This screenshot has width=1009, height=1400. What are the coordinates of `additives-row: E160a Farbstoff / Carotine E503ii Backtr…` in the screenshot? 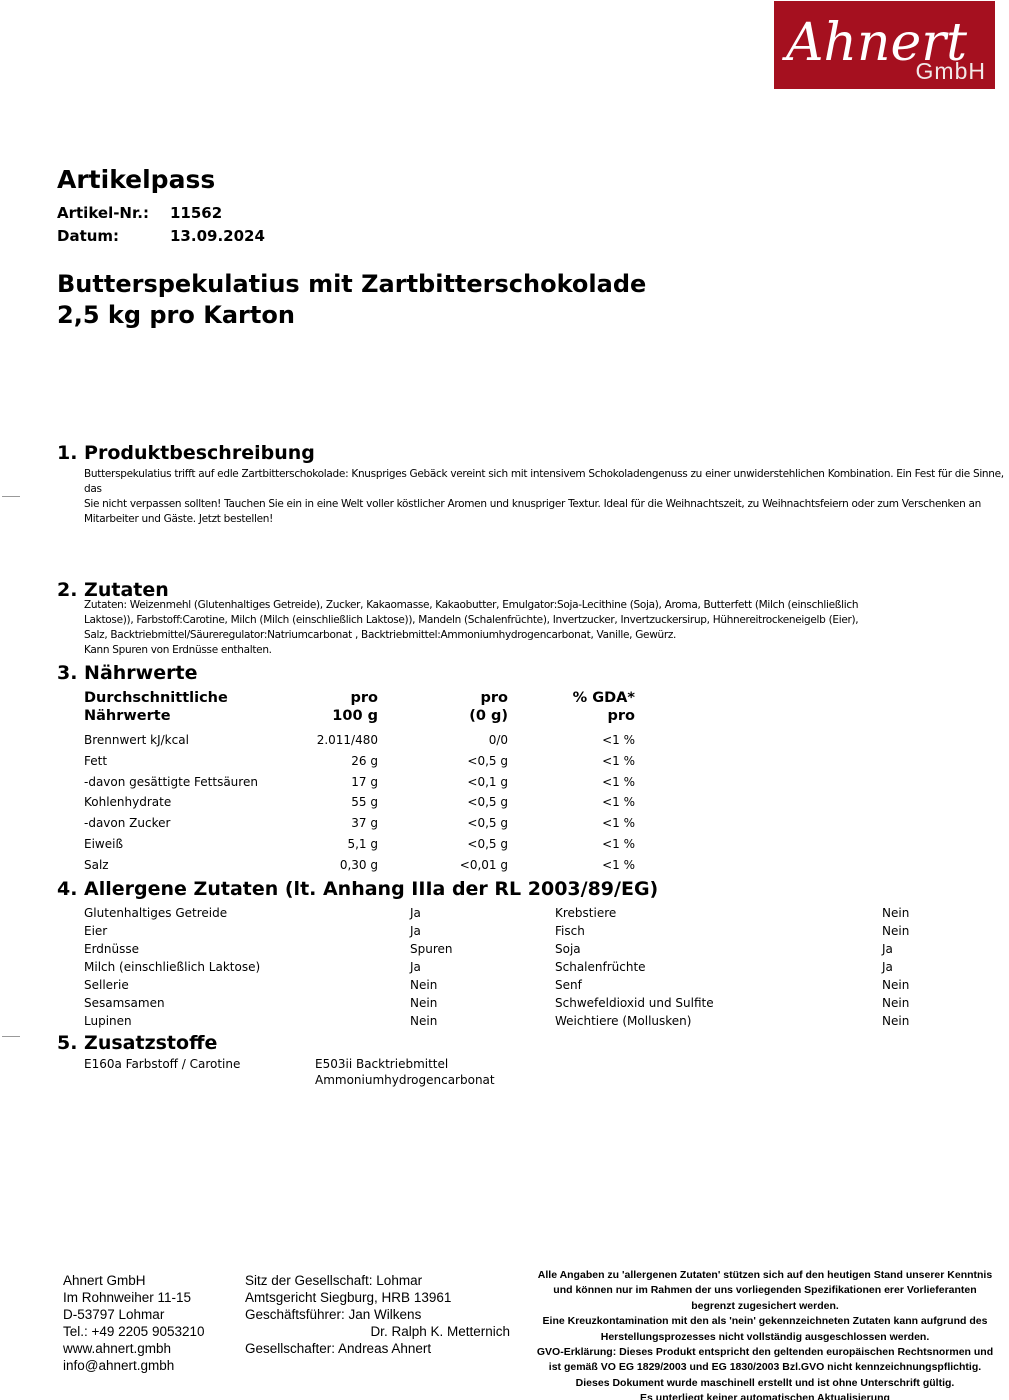 It's located at (289, 1072).